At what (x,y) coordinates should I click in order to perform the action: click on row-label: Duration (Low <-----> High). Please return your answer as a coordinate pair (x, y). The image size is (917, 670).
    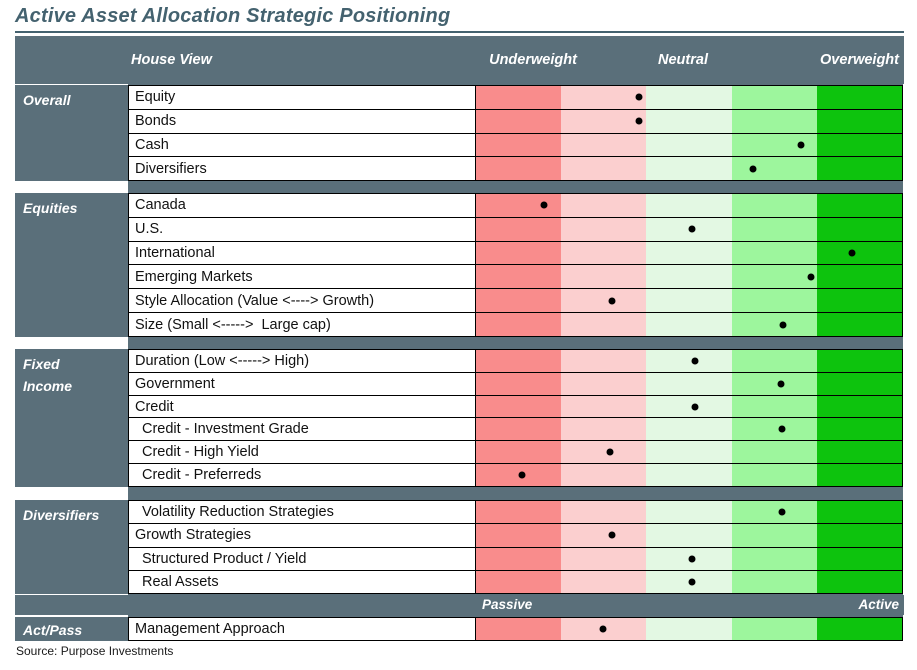
    Looking at the image, I should click on (302, 361).